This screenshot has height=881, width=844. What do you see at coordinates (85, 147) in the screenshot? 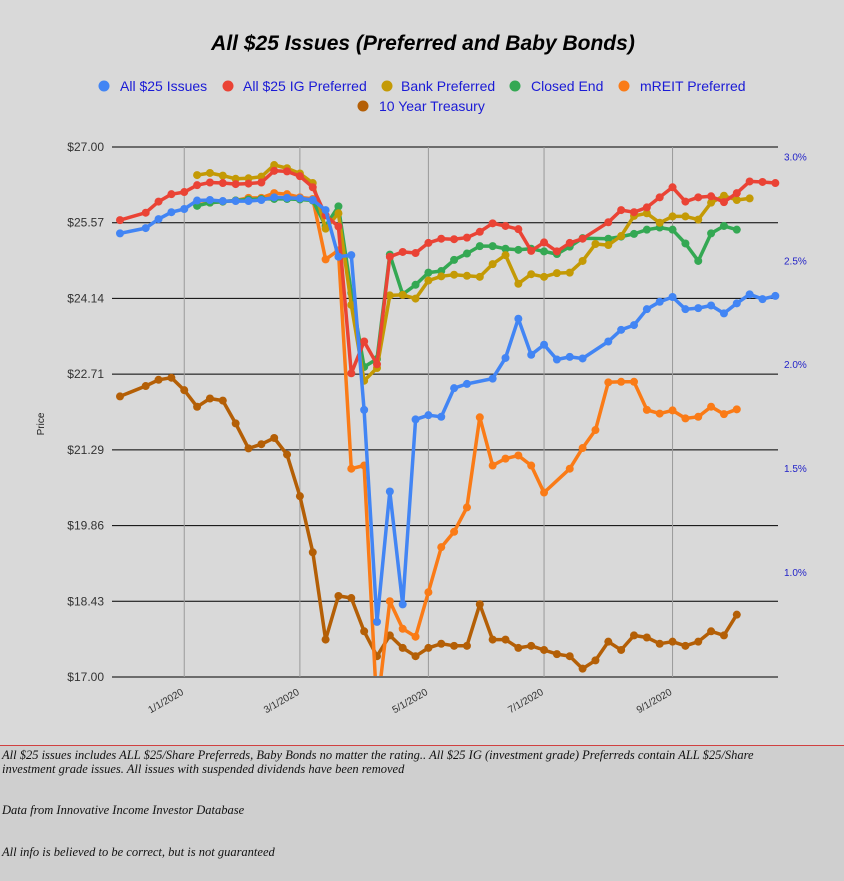
I see `y-tick-label: $27.00` at bounding box center [85, 147].